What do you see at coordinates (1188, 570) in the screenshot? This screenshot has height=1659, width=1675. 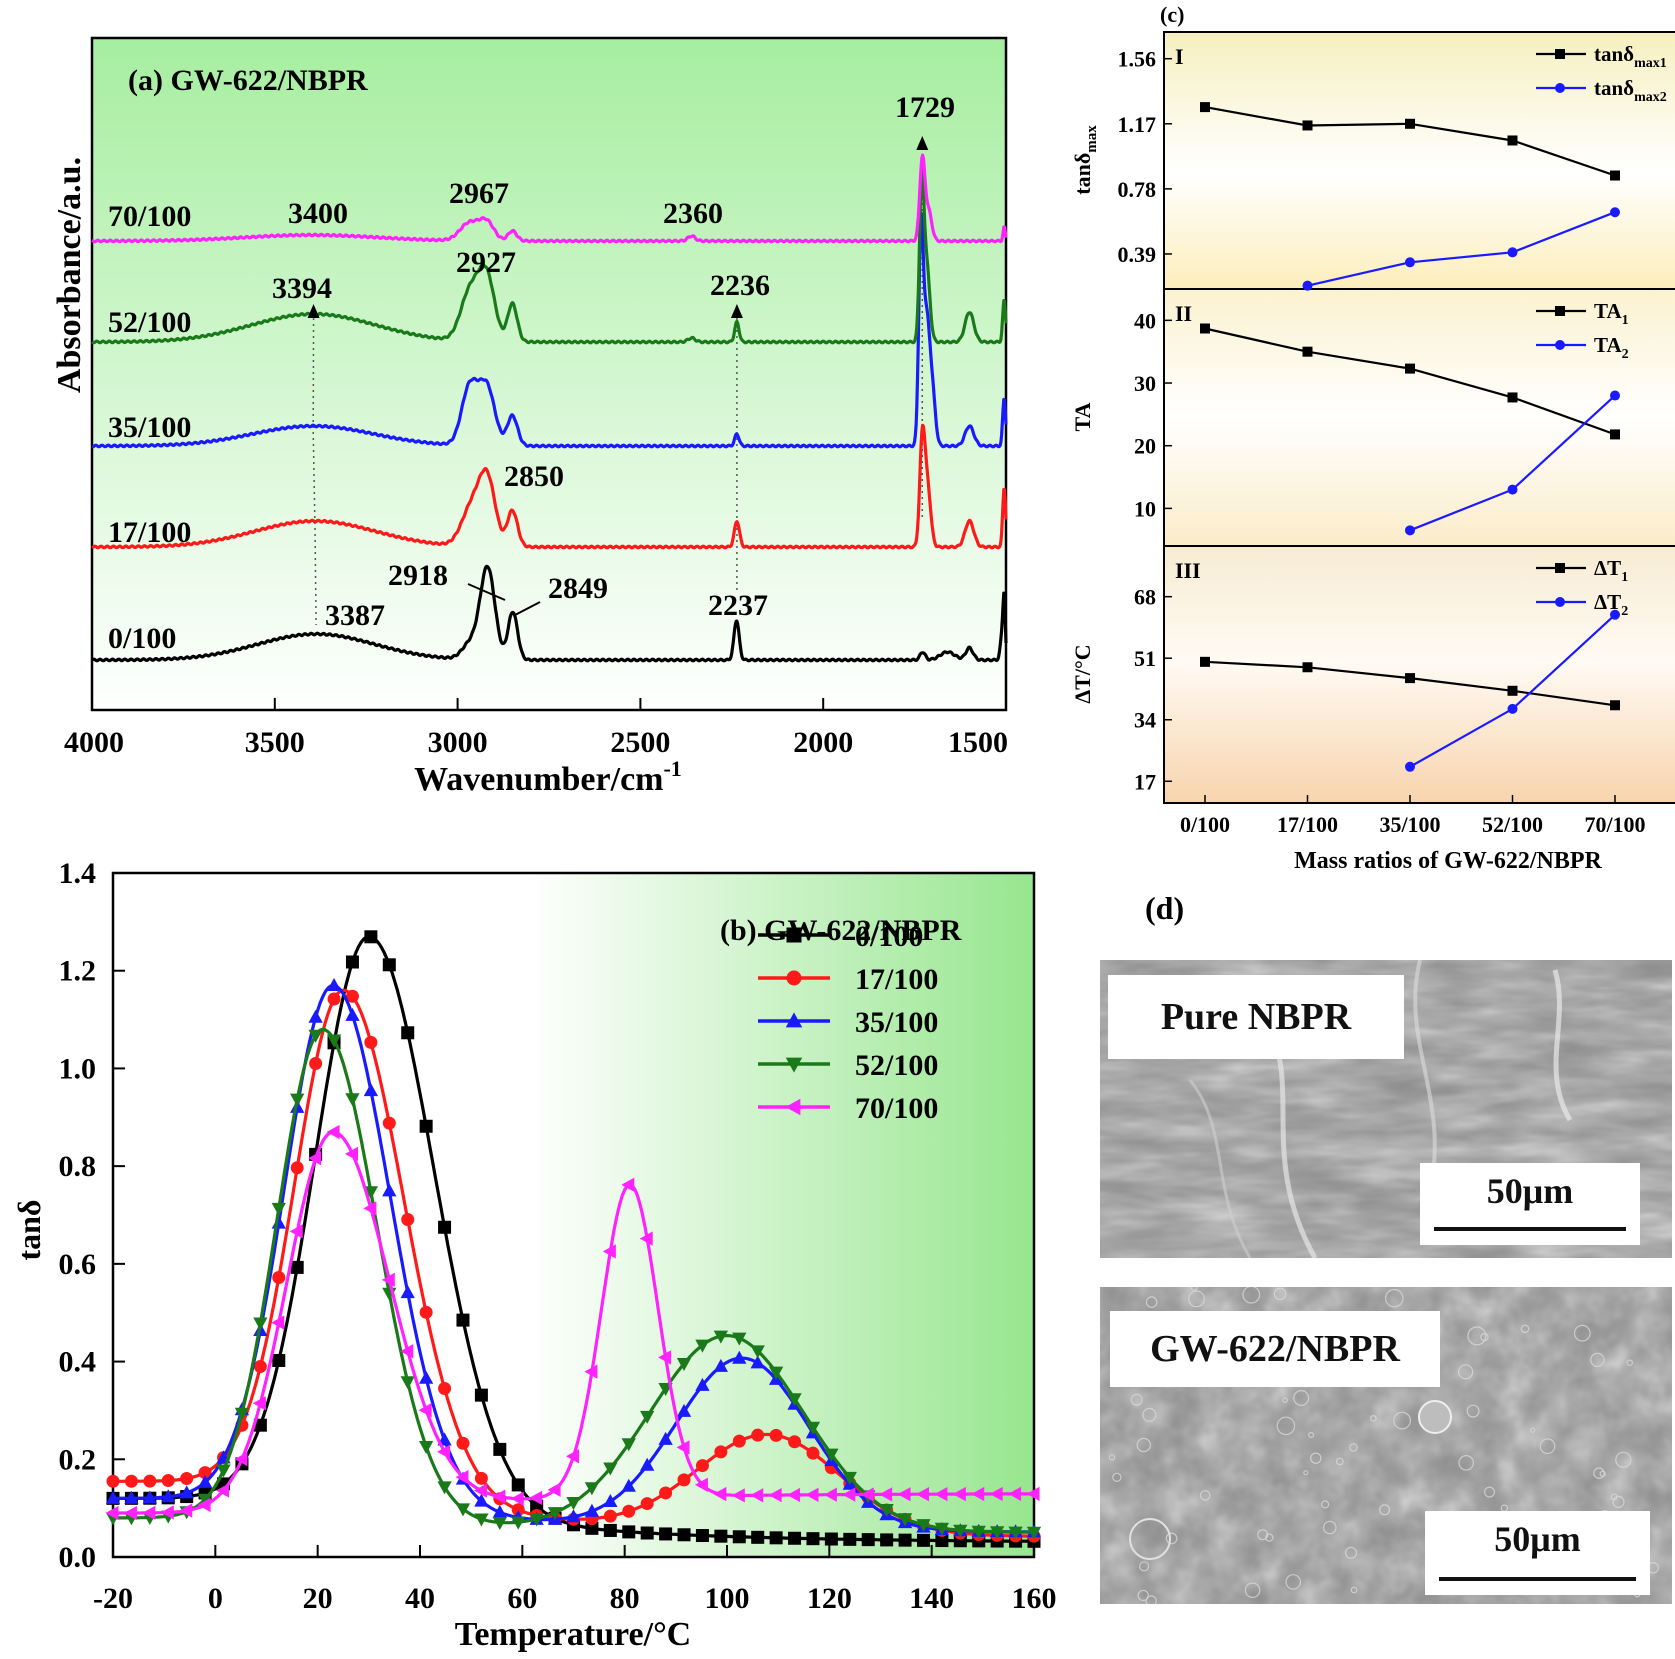 I see `panel-label-III: III` at bounding box center [1188, 570].